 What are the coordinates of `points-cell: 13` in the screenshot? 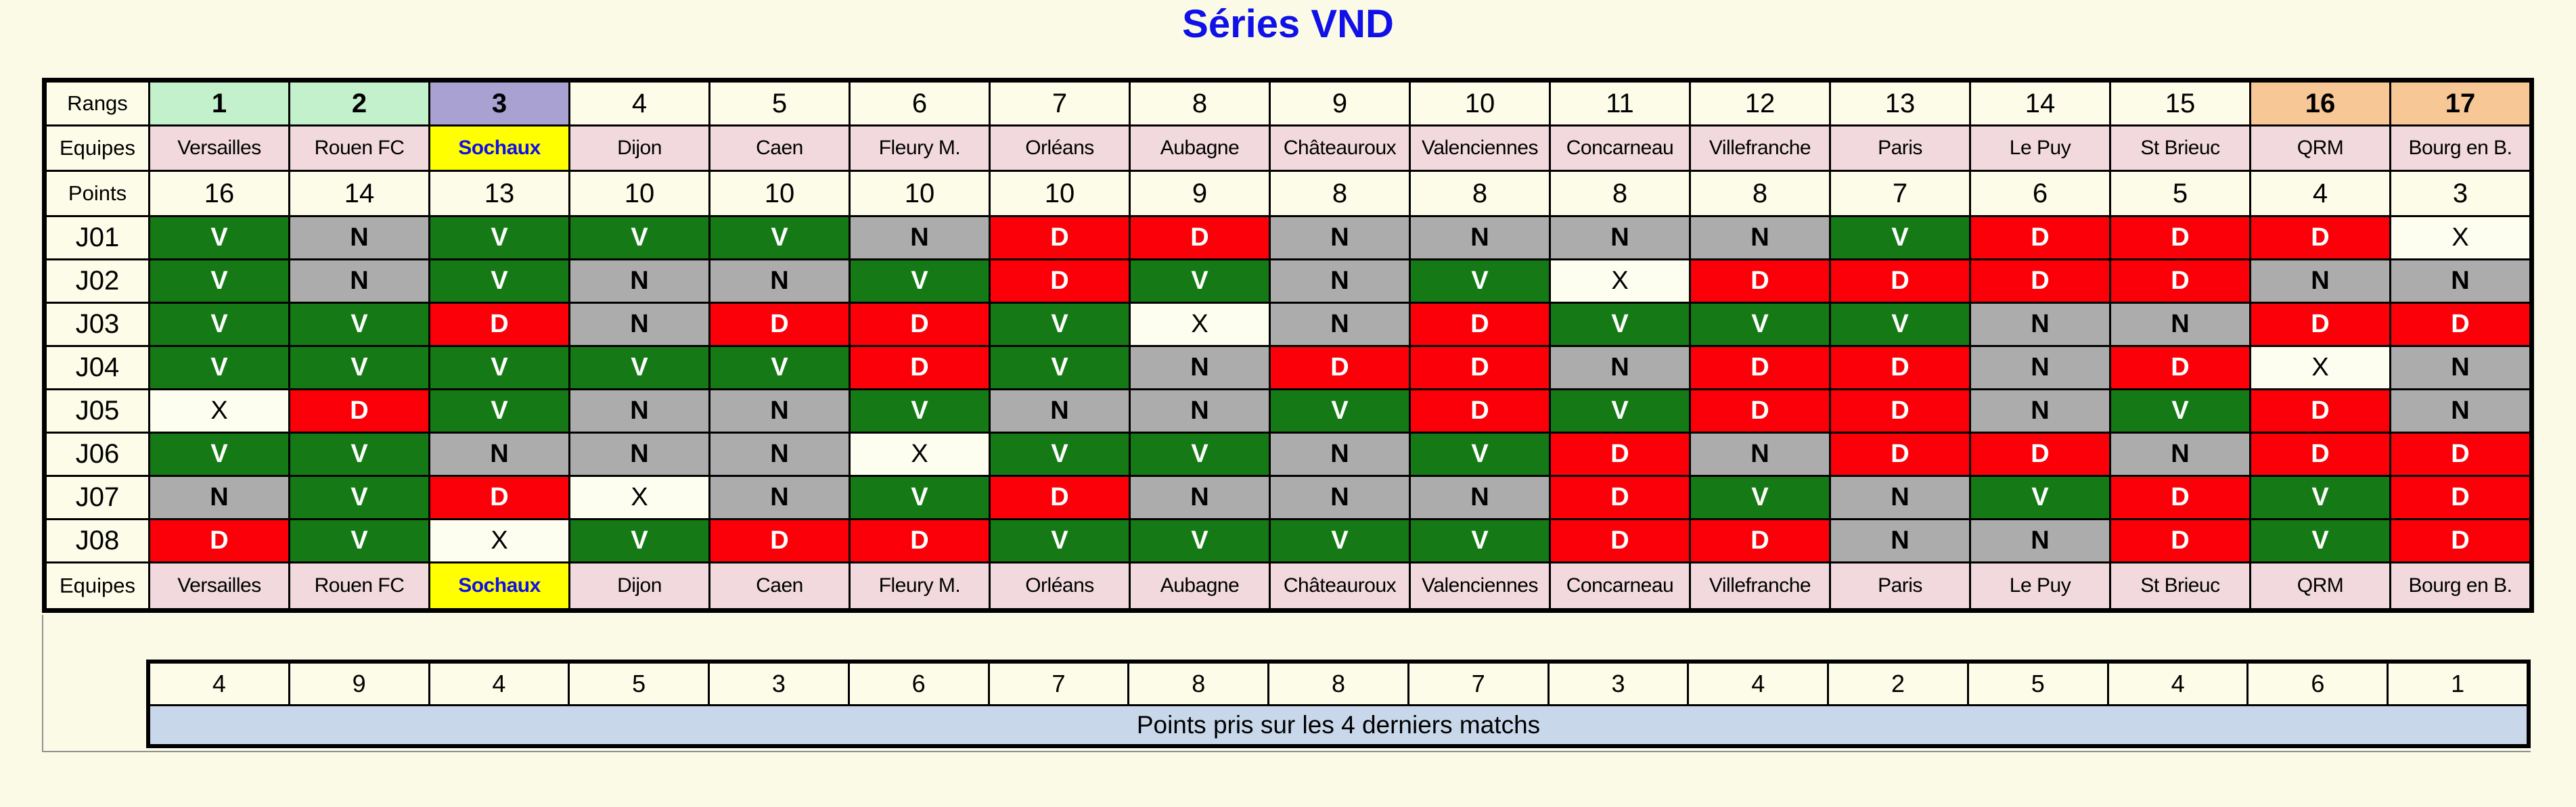 It's located at (499, 193).